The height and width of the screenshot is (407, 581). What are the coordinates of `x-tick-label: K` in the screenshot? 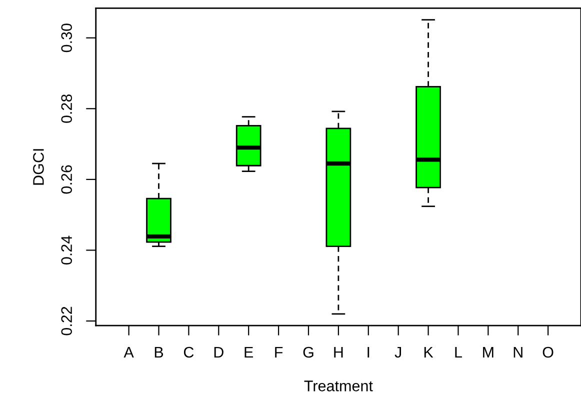 It's located at (429, 352).